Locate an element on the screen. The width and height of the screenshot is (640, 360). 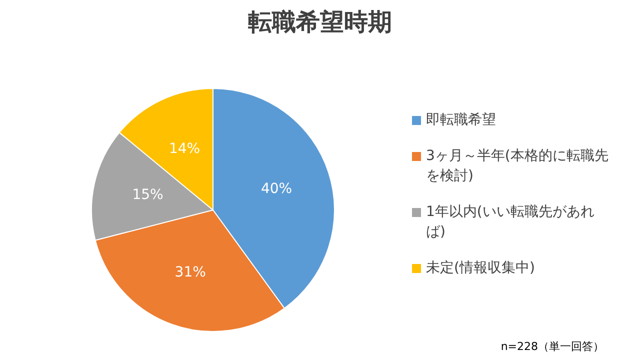
legend-label: 即転職希望 is located at coordinates (461, 120).